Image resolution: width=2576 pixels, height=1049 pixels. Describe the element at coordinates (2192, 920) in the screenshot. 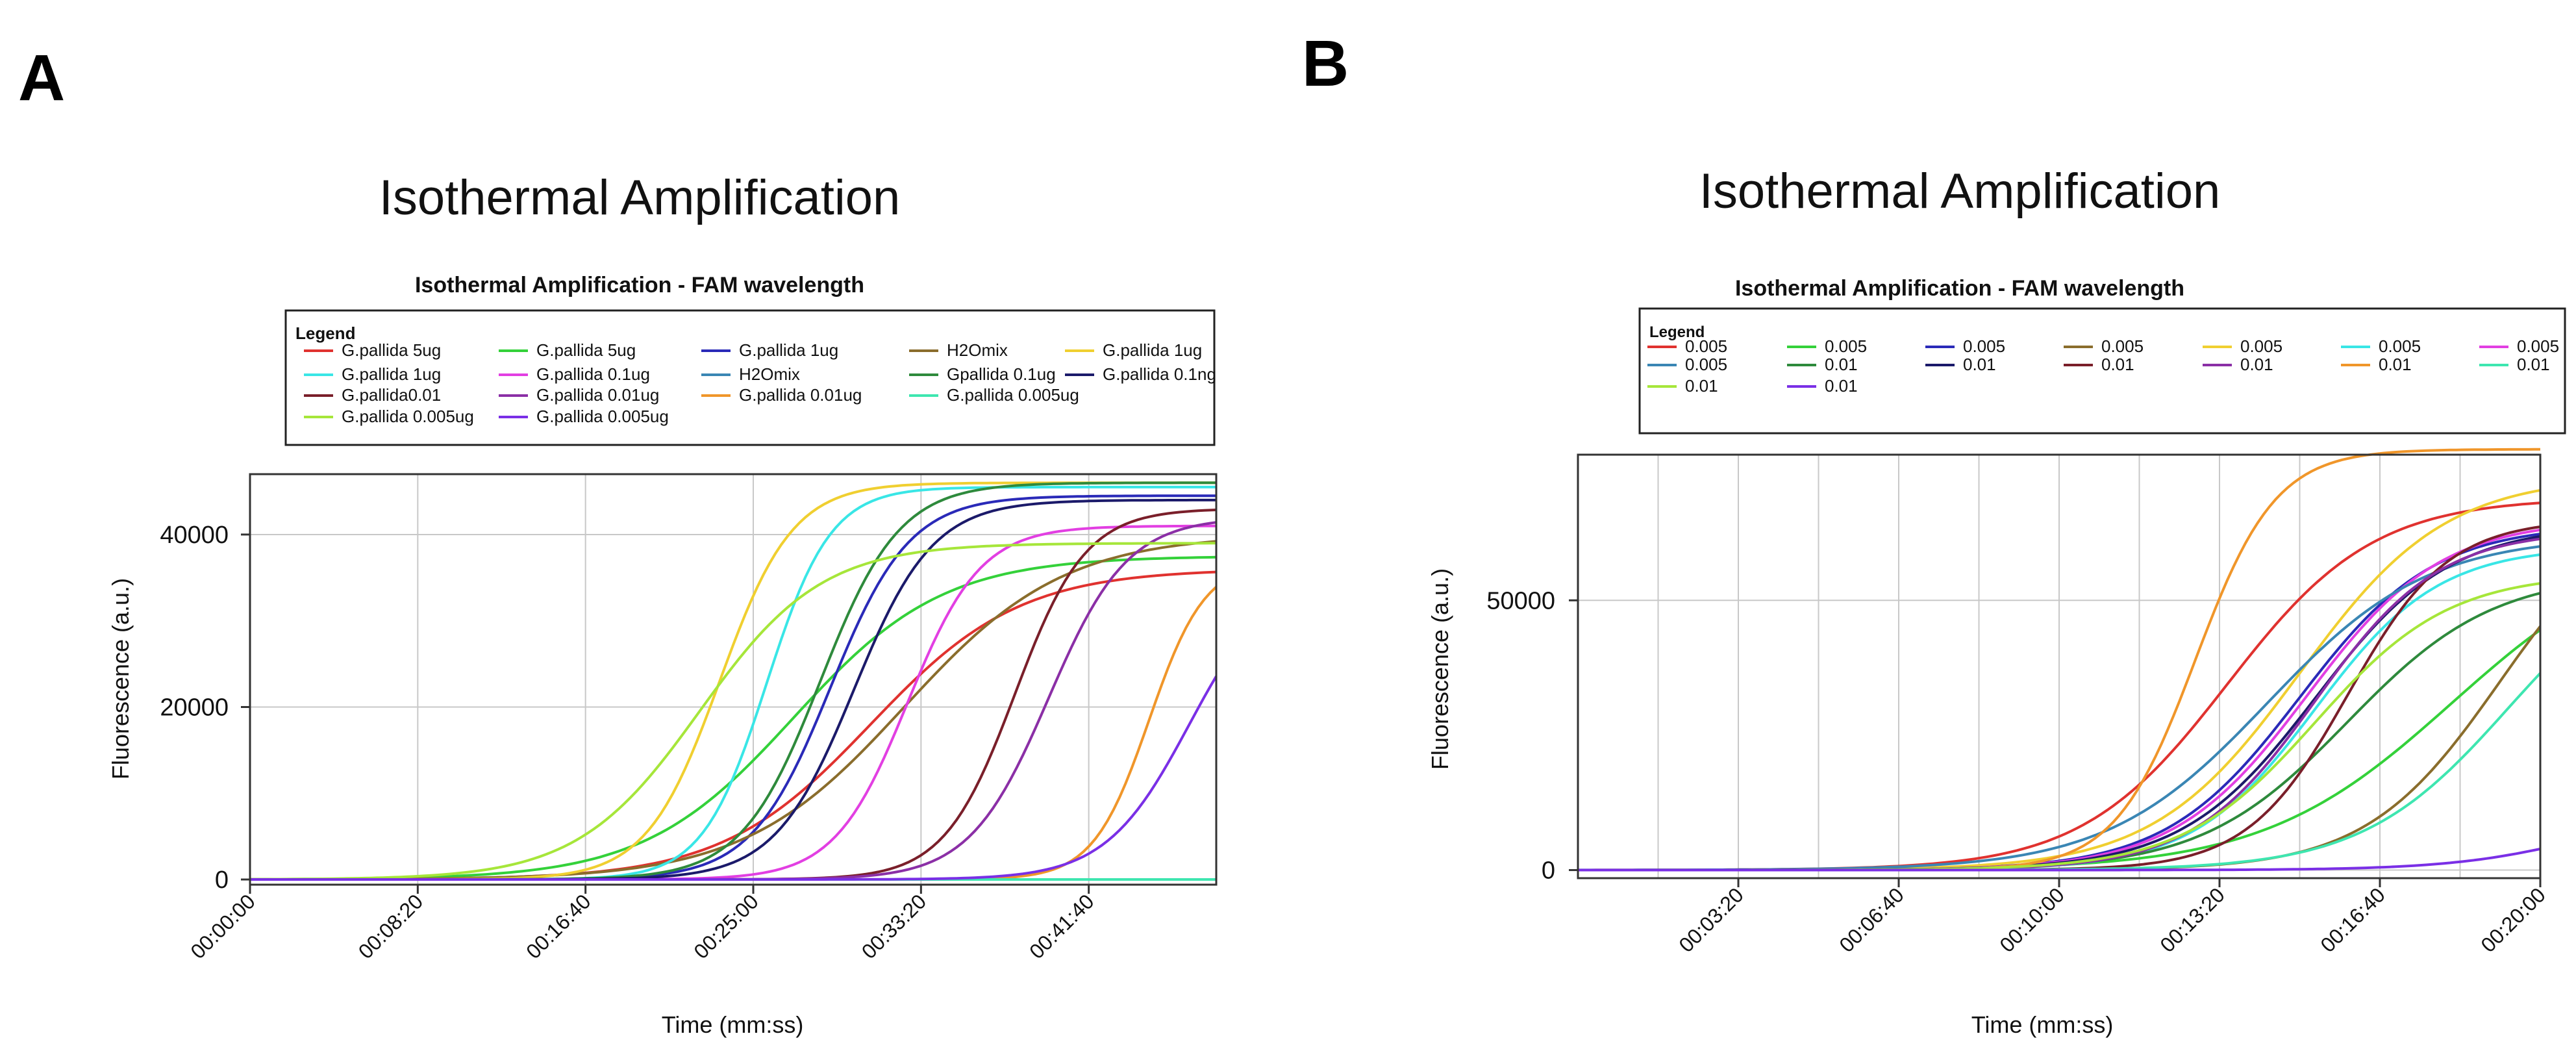

I see `x-tick-label: 00:13:20` at that location.